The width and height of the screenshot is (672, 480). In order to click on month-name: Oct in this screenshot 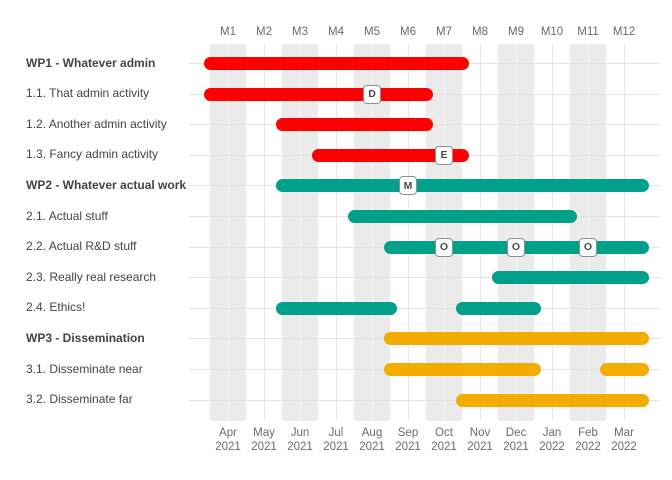, I will do `click(444, 433)`.